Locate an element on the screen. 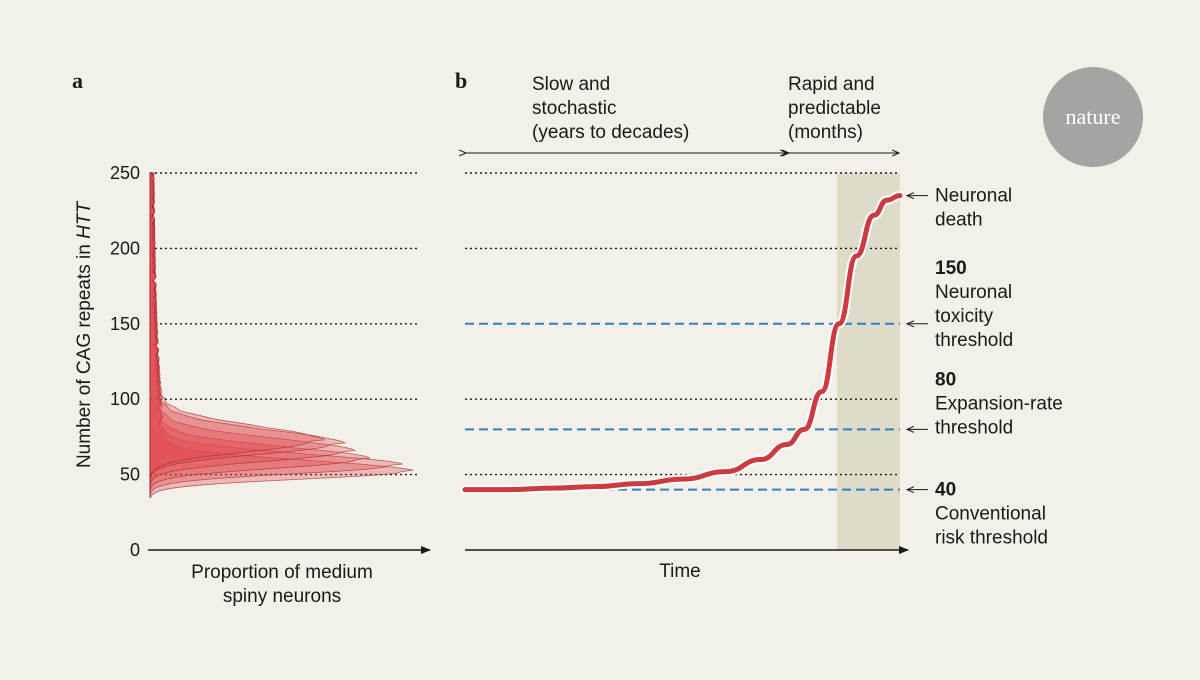 Image resolution: width=1200 pixels, height=680 pixels. panel-b-x-label: Time is located at coordinates (680, 571).